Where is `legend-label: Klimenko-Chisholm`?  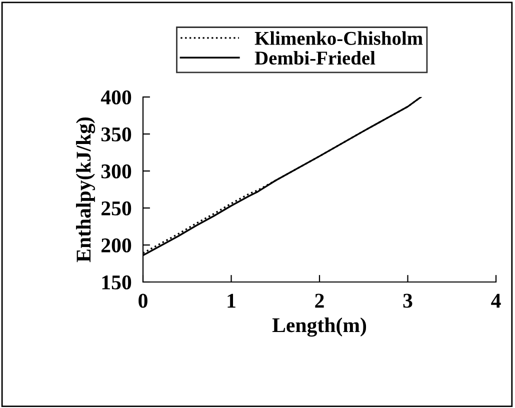
legend-label: Klimenko-Chisholm is located at coordinates (338, 38).